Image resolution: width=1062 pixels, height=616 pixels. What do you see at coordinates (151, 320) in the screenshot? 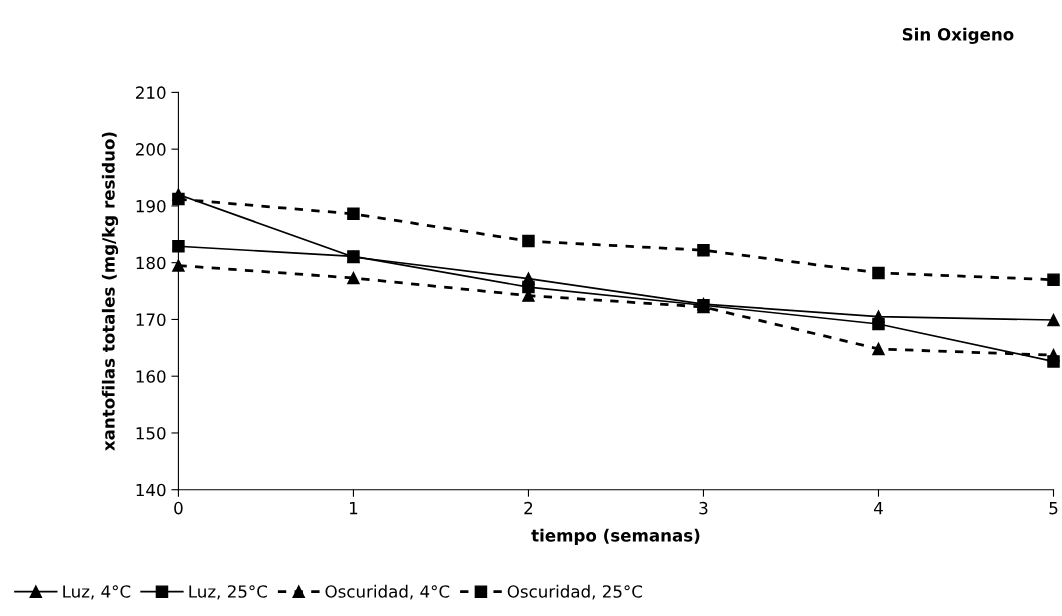
I see `y-tick-label: 170` at bounding box center [151, 320].